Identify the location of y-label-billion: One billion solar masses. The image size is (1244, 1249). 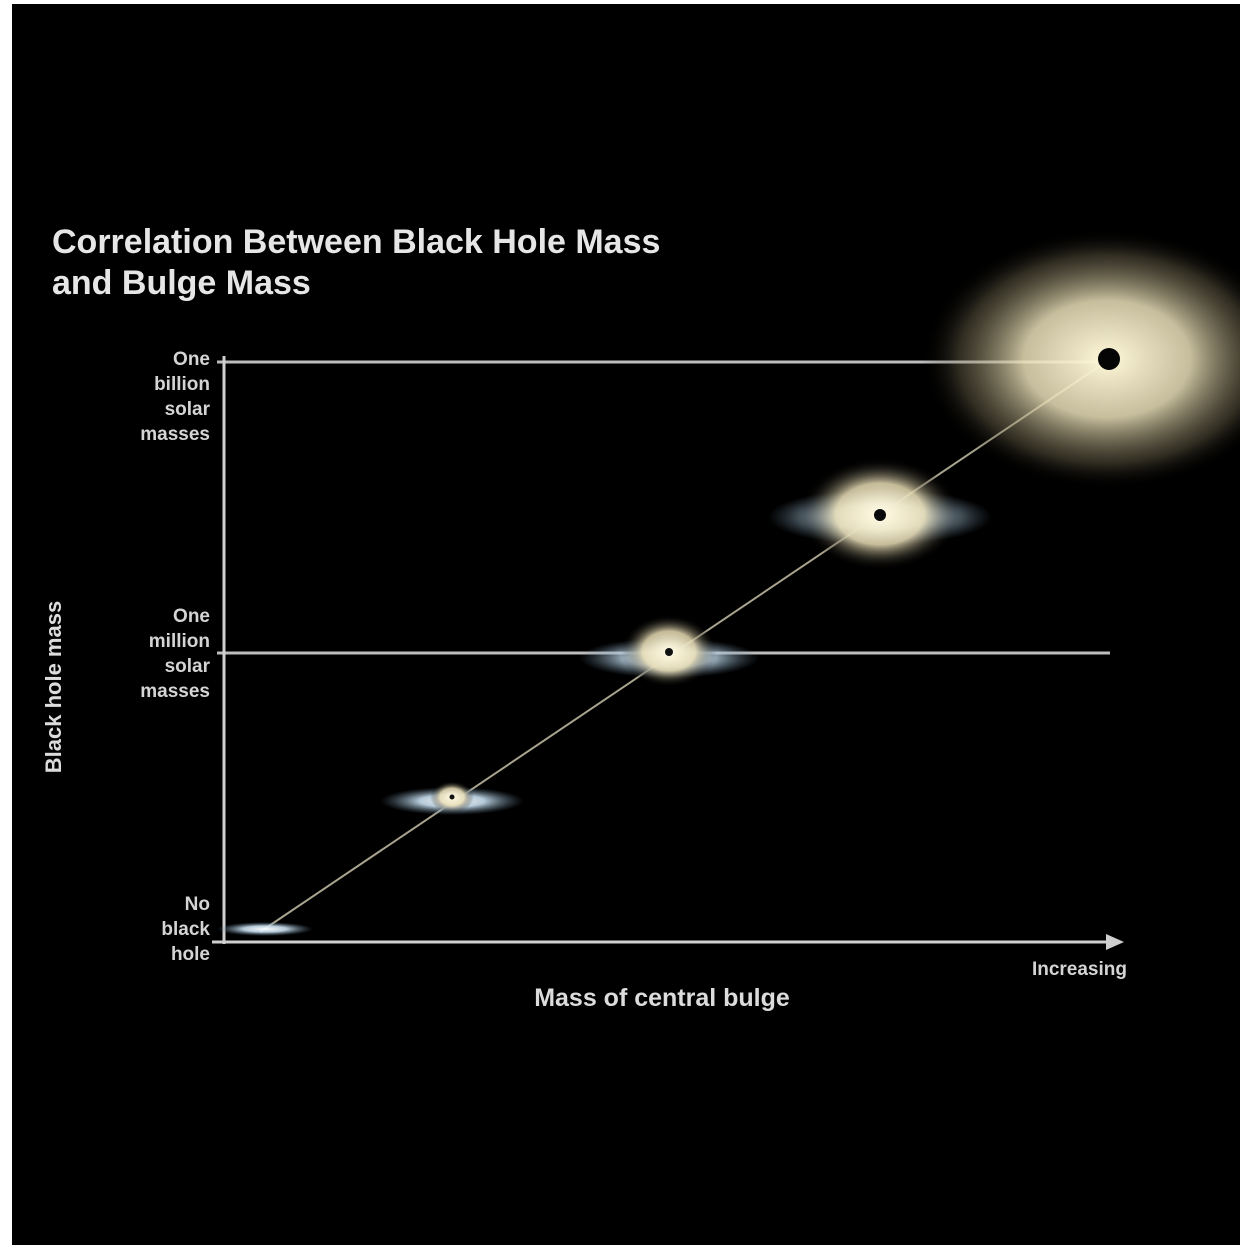
(175, 397).